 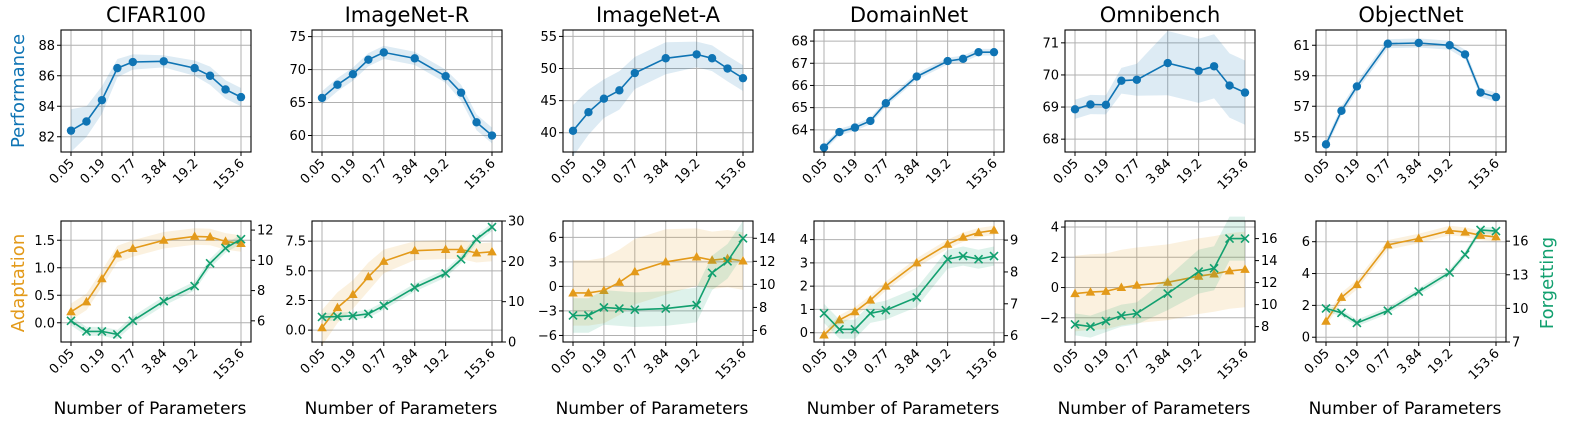 I want to click on y-tick-label: 69, so click(x=1050, y=108).